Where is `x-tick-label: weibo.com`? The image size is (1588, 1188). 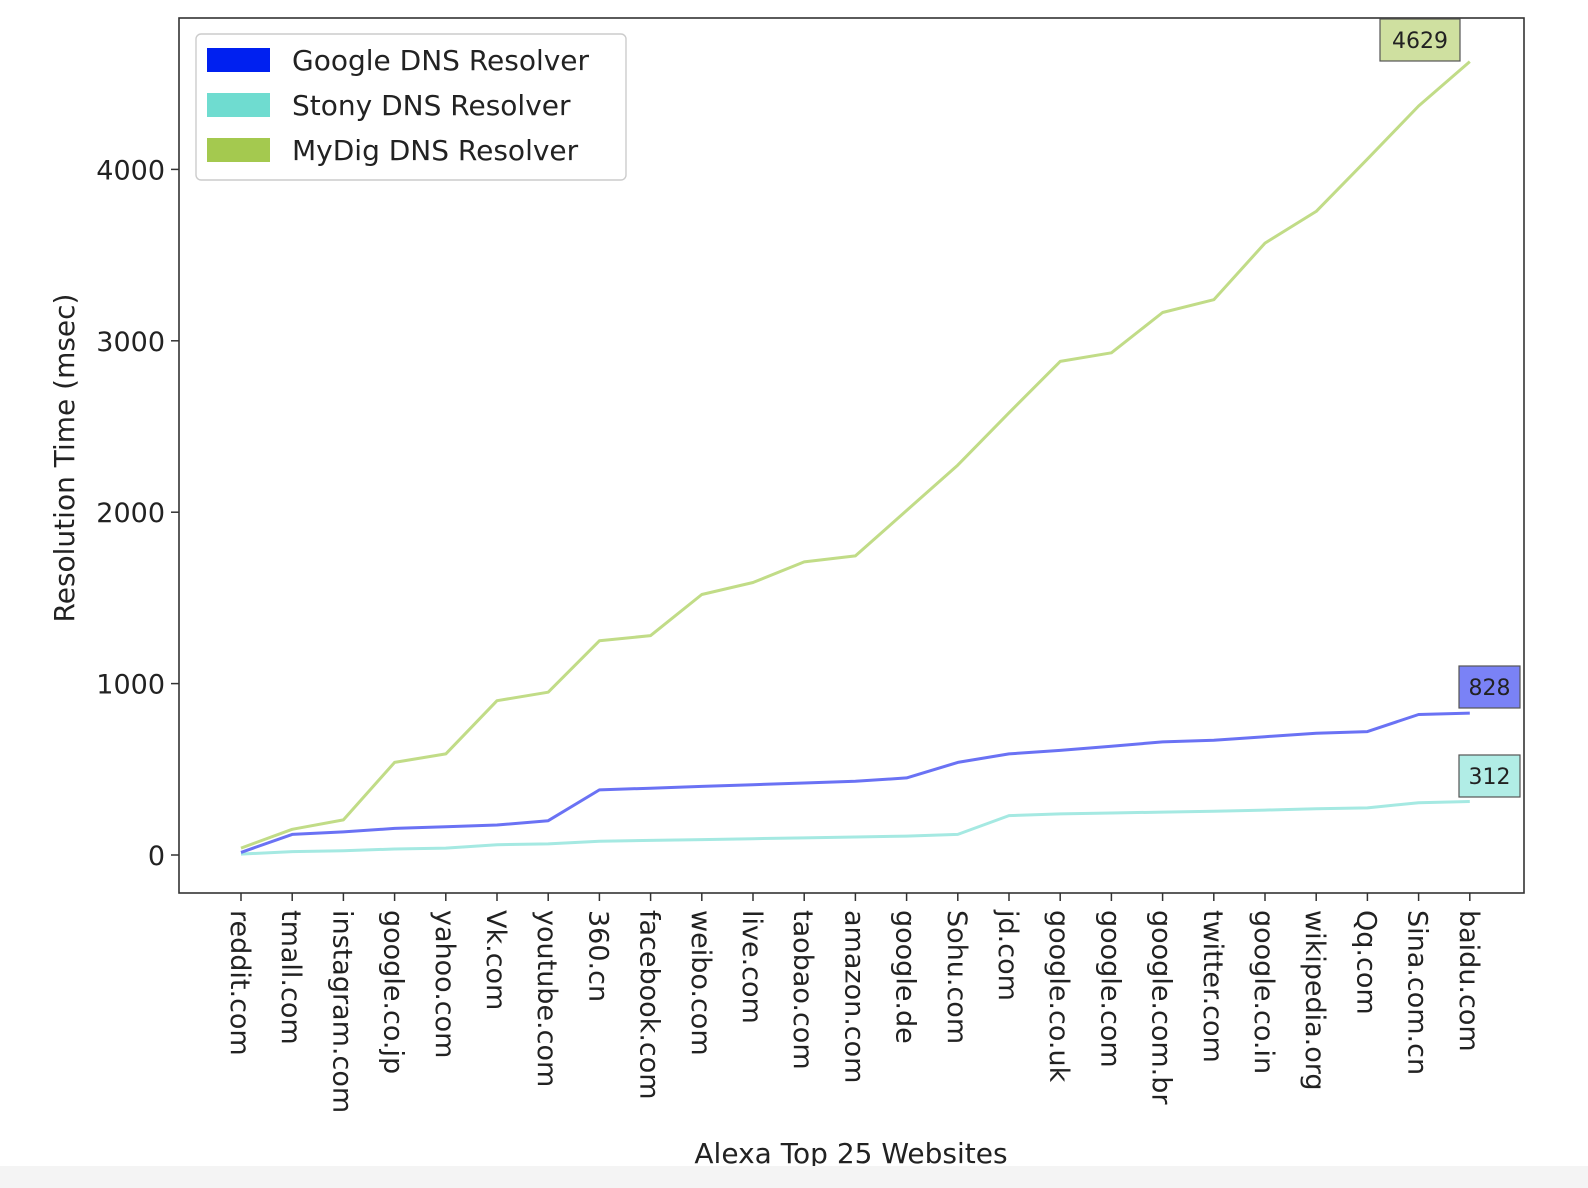 x-tick-label: weibo.com is located at coordinates (700, 983).